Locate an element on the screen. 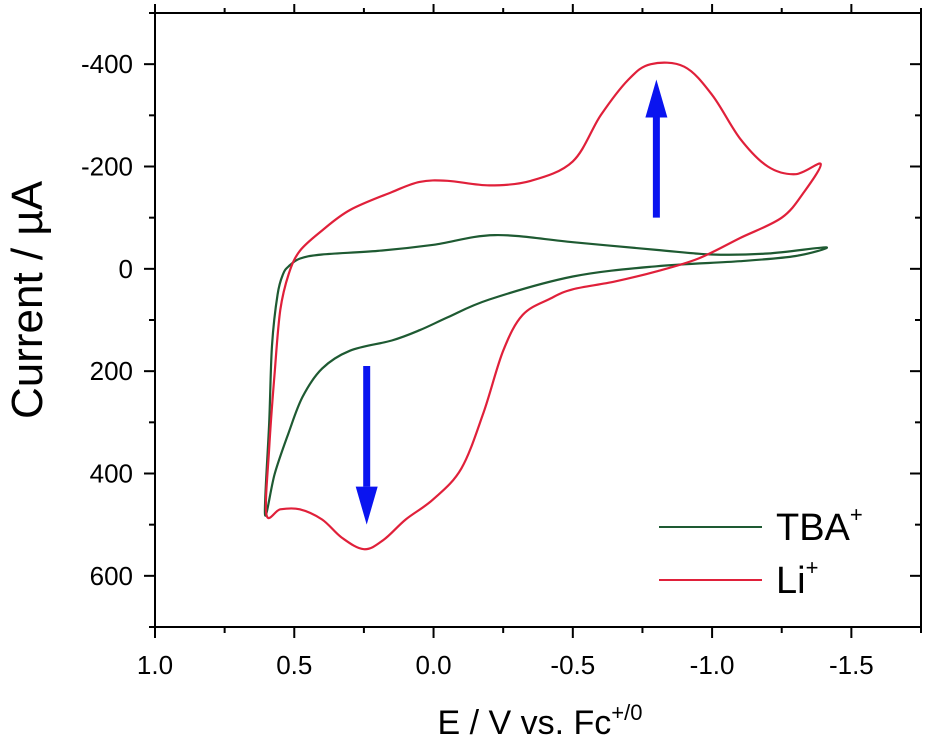 This screenshot has height=748, width=931. x-tick-label: 0.0 is located at coordinates (433, 665).